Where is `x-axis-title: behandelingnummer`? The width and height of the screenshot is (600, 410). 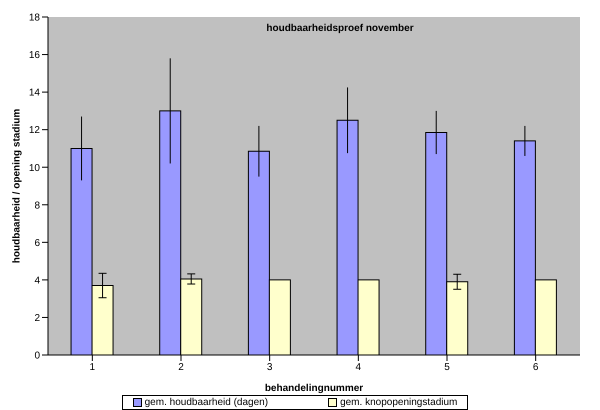 x-axis-title: behandelingnummer is located at coordinates (314, 388).